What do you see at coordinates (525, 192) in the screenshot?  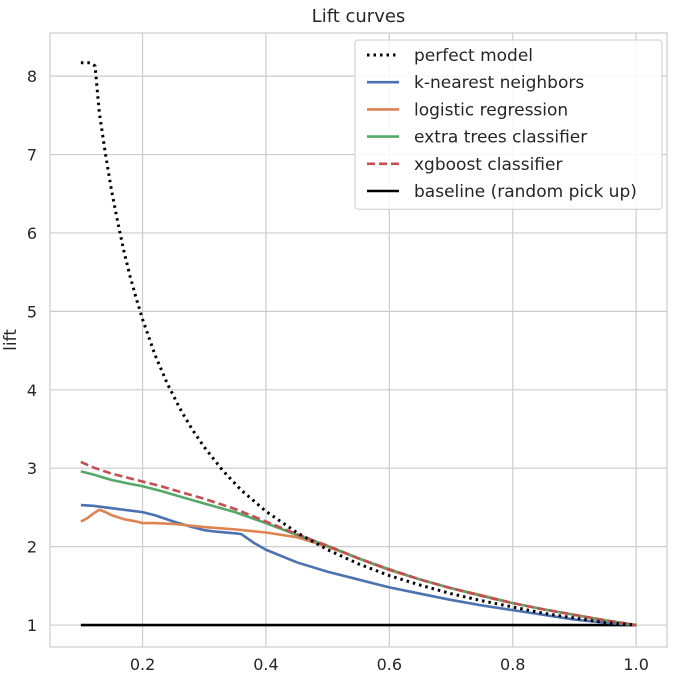 I see `legend-label: baseline (random pick up)` at bounding box center [525, 192].